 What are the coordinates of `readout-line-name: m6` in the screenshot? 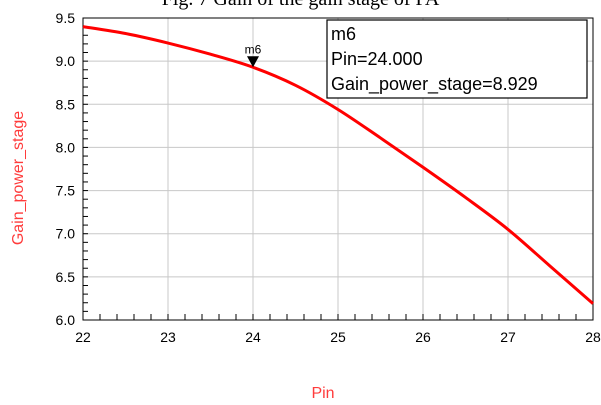 It's located at (343, 34).